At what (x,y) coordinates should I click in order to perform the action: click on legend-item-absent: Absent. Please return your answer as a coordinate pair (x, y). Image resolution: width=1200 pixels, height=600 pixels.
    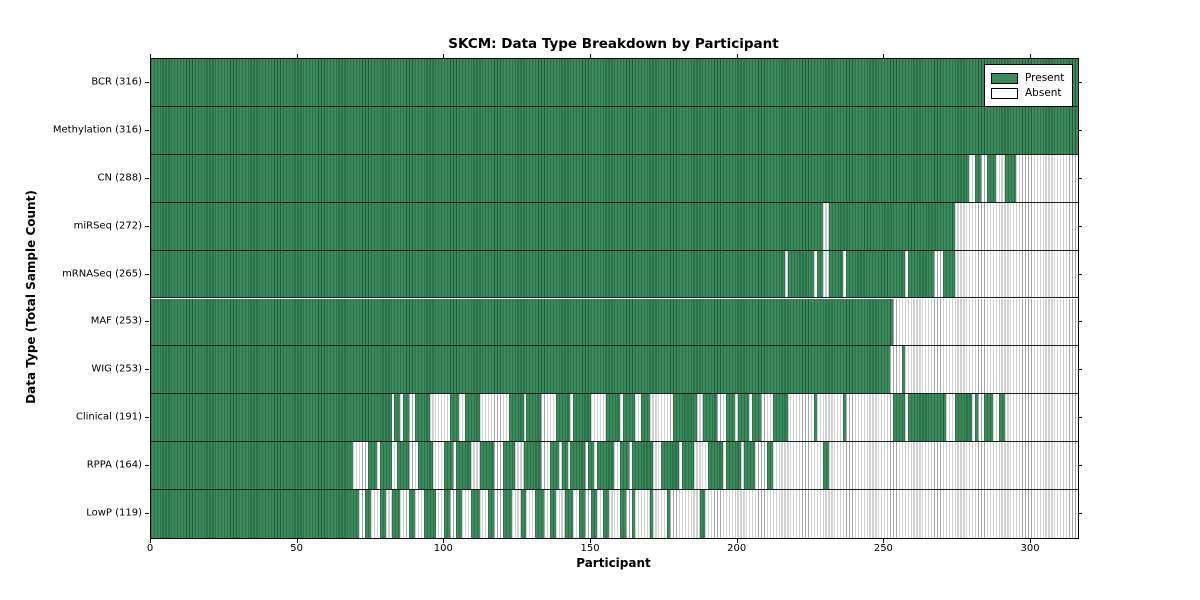
    Looking at the image, I should click on (1027, 93).